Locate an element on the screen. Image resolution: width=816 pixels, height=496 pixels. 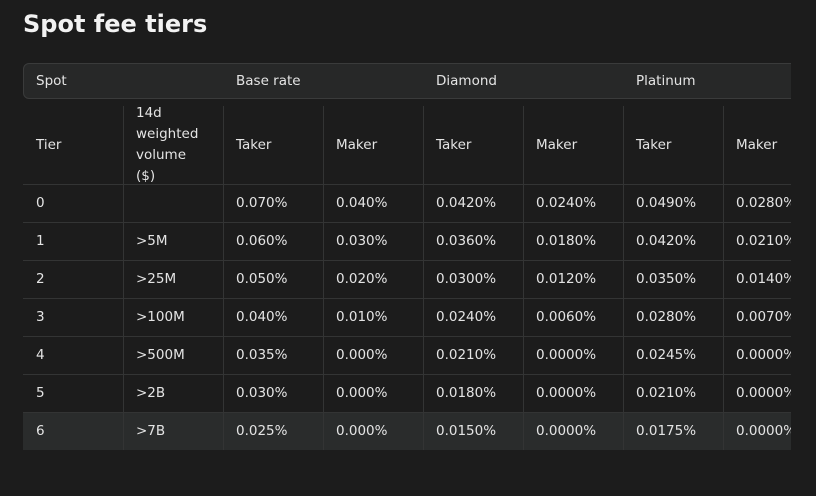
table-cell: >7B is located at coordinates (151, 431).